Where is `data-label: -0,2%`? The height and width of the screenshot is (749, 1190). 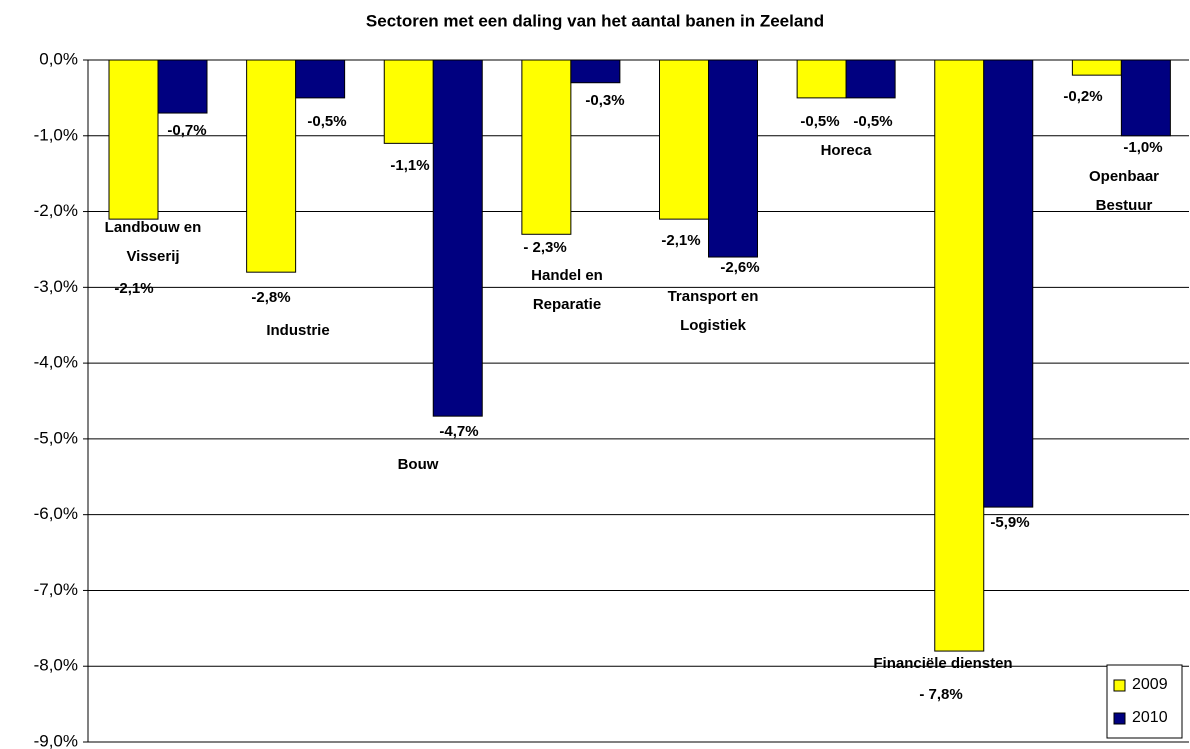
data-label: -0,2% is located at coordinates (1082, 96).